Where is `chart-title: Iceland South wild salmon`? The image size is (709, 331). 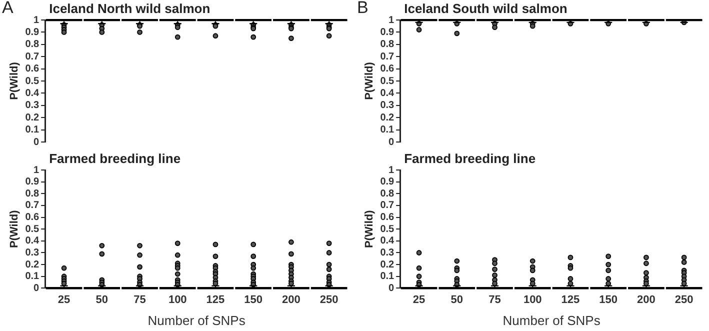 chart-title: Iceland South wild salmon is located at coordinates (486, 8).